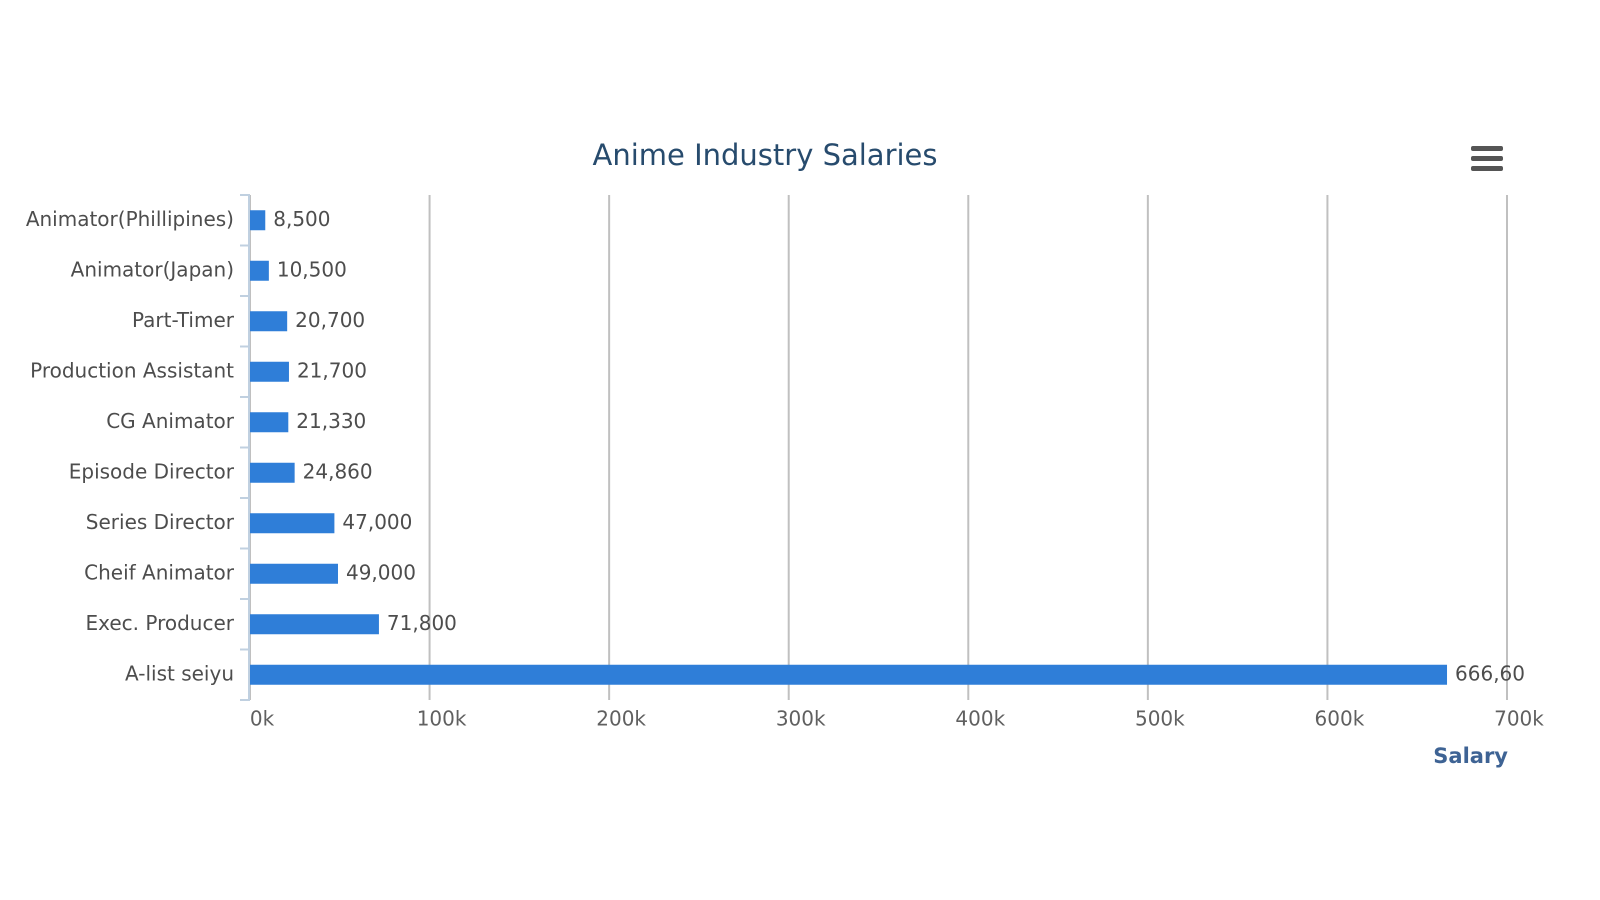  What do you see at coordinates (262, 719) in the screenshot?
I see `x-tick-label: 0k` at bounding box center [262, 719].